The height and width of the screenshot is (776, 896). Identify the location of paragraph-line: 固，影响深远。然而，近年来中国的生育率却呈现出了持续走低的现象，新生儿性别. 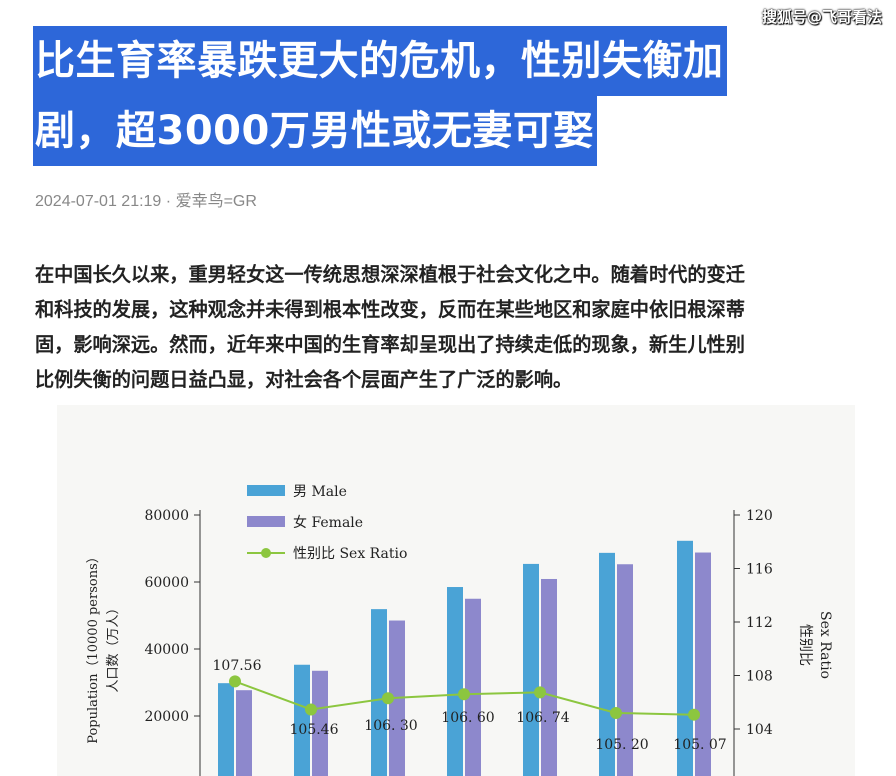
(390, 344).